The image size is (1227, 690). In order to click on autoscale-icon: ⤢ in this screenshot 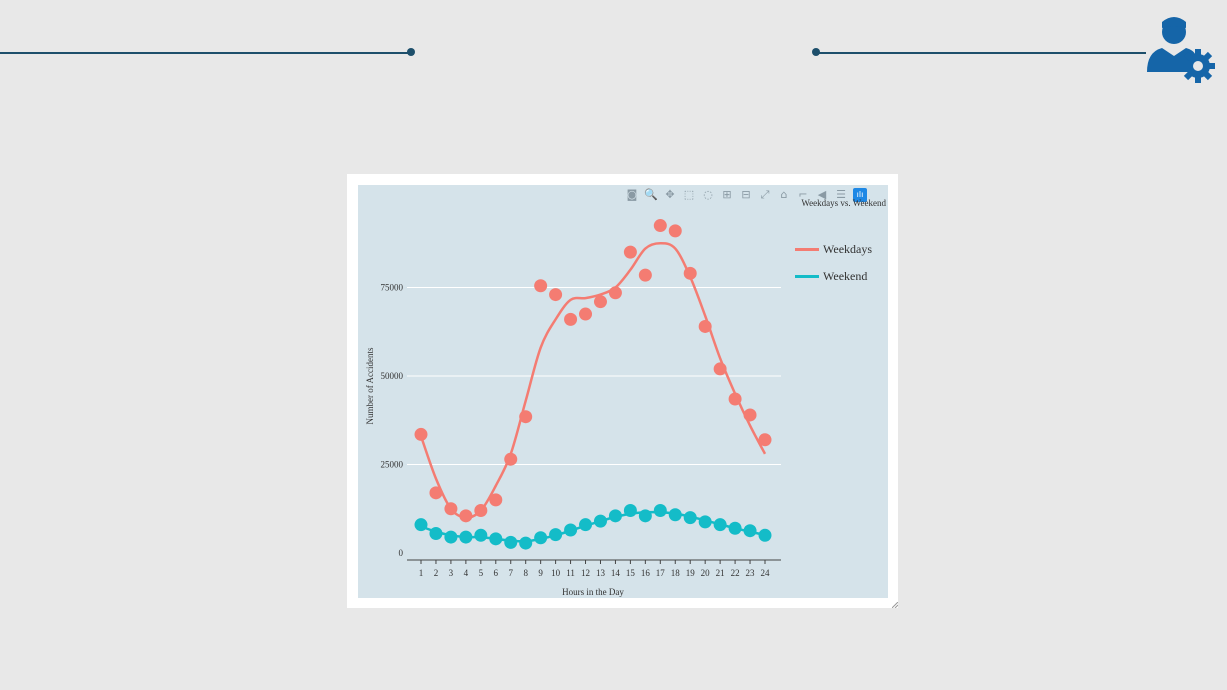, I will do `click(765, 194)`.